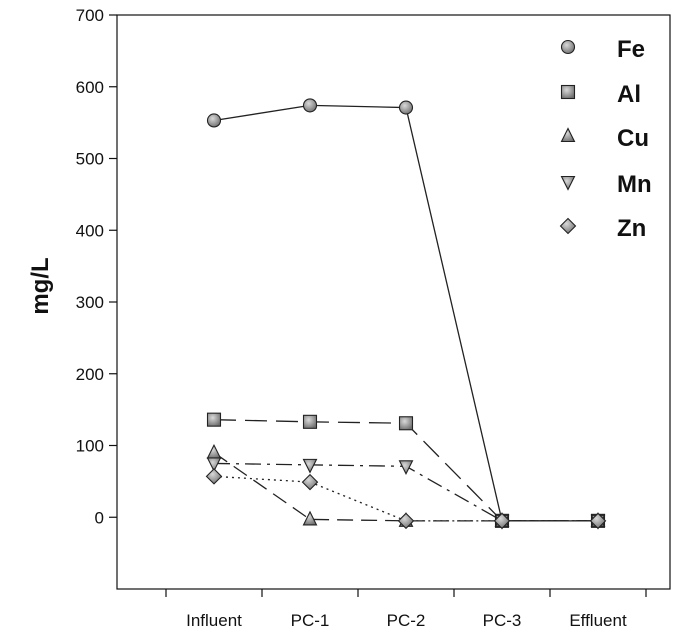 The width and height of the screenshot is (689, 638). What do you see at coordinates (90, 159) in the screenshot?
I see `y-tick-label: 500` at bounding box center [90, 159].